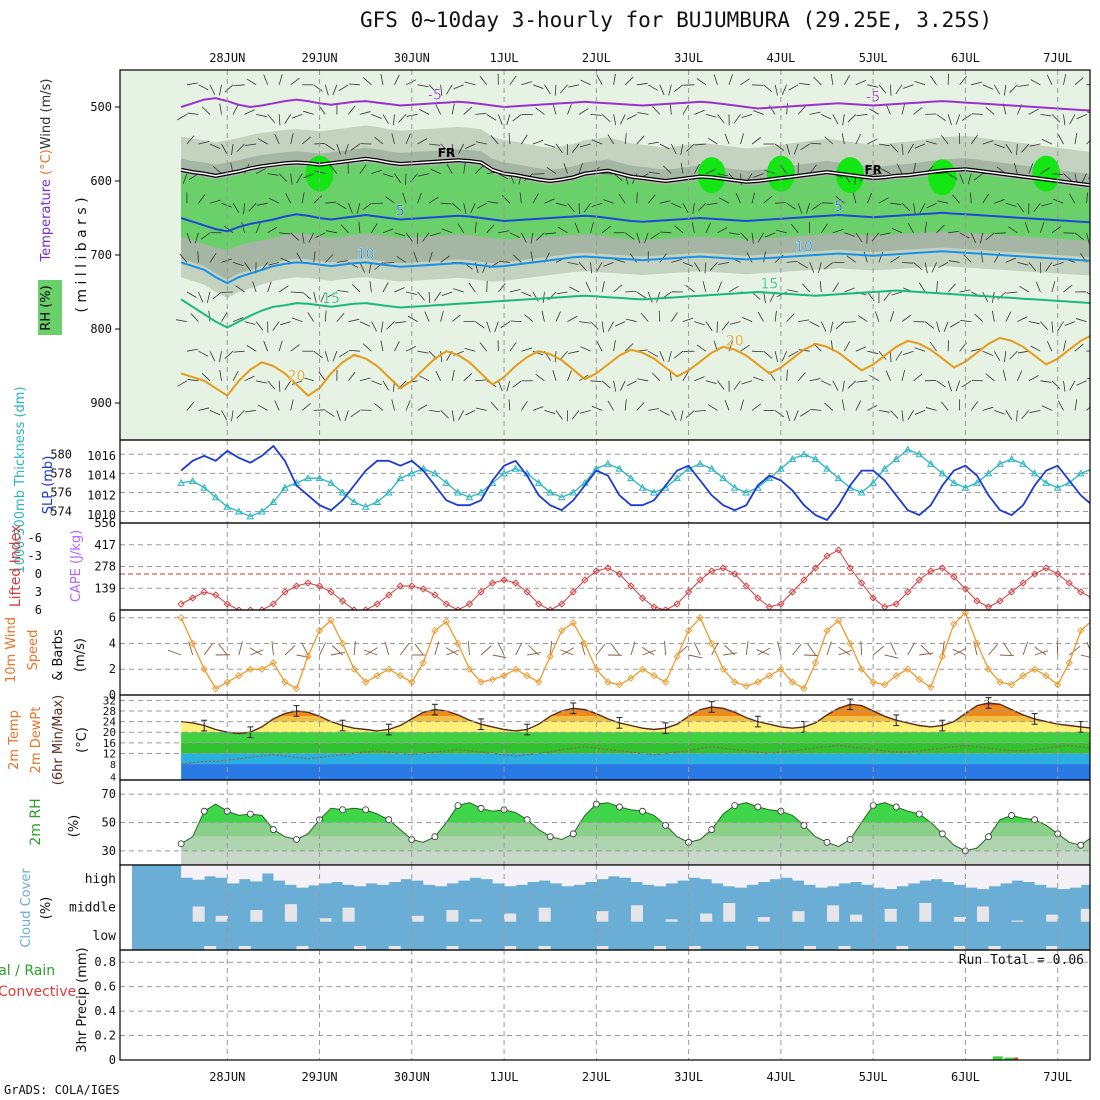 Image resolution: width=1100 pixels, height=1100 pixels. What do you see at coordinates (82, 254) in the screenshot?
I see `pressure-axis-label: ( m i l l i b a r s )` at bounding box center [82, 254].